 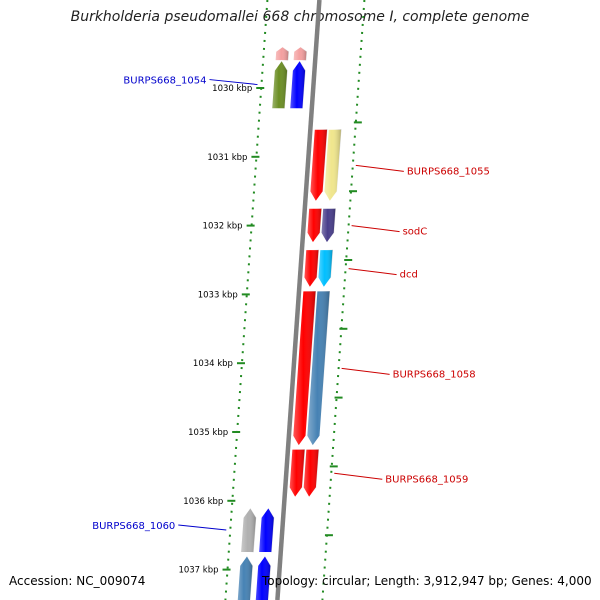 I want to click on backbone-layer, so click(x=298, y=300).